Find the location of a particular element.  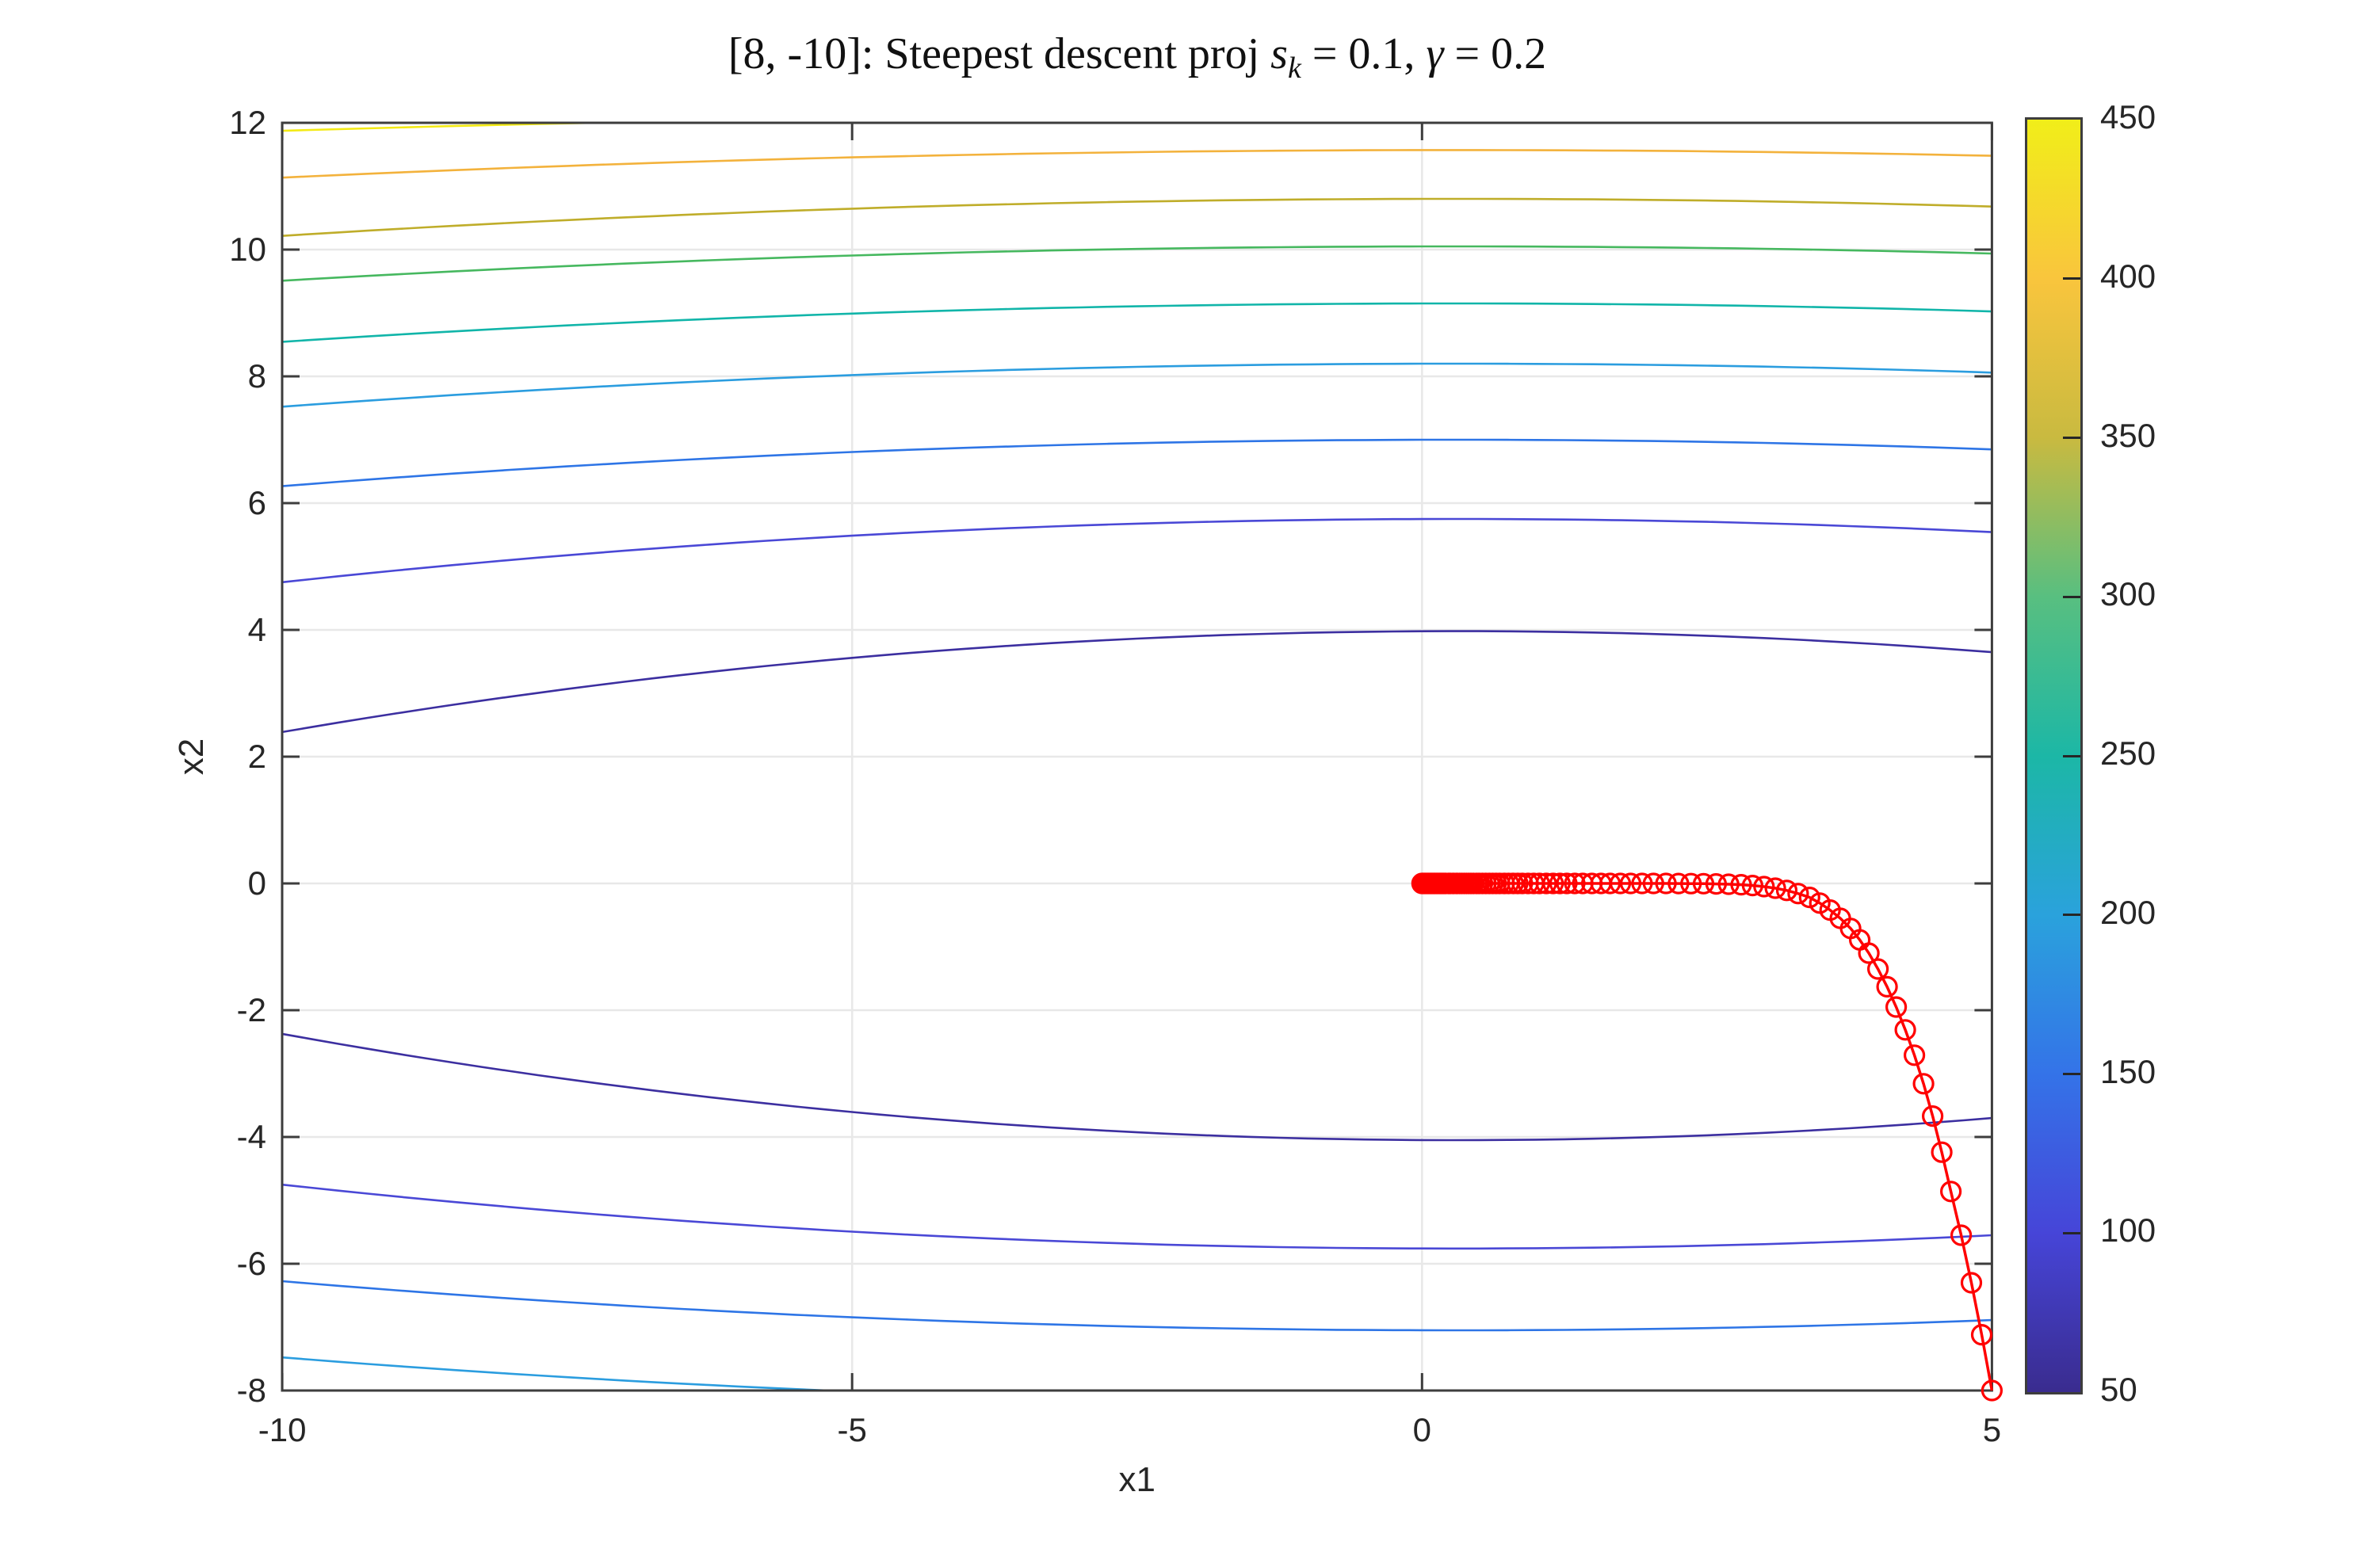

title-gamma-symbol: γ is located at coordinates (1435, 53).